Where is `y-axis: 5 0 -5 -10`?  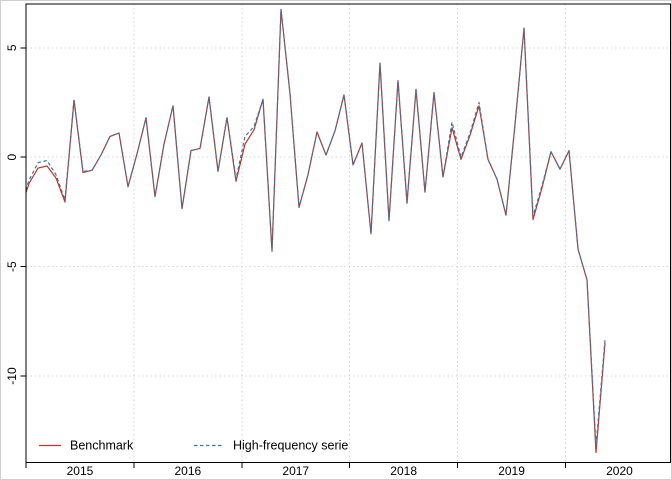
y-axis: 5 0 -5 -10 is located at coordinates (15, 214).